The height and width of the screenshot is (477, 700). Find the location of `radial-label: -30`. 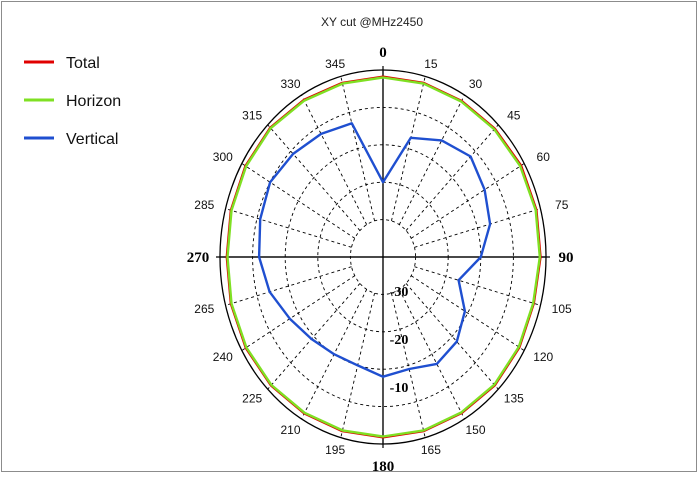

radial-label: -30 is located at coordinates (399, 292).